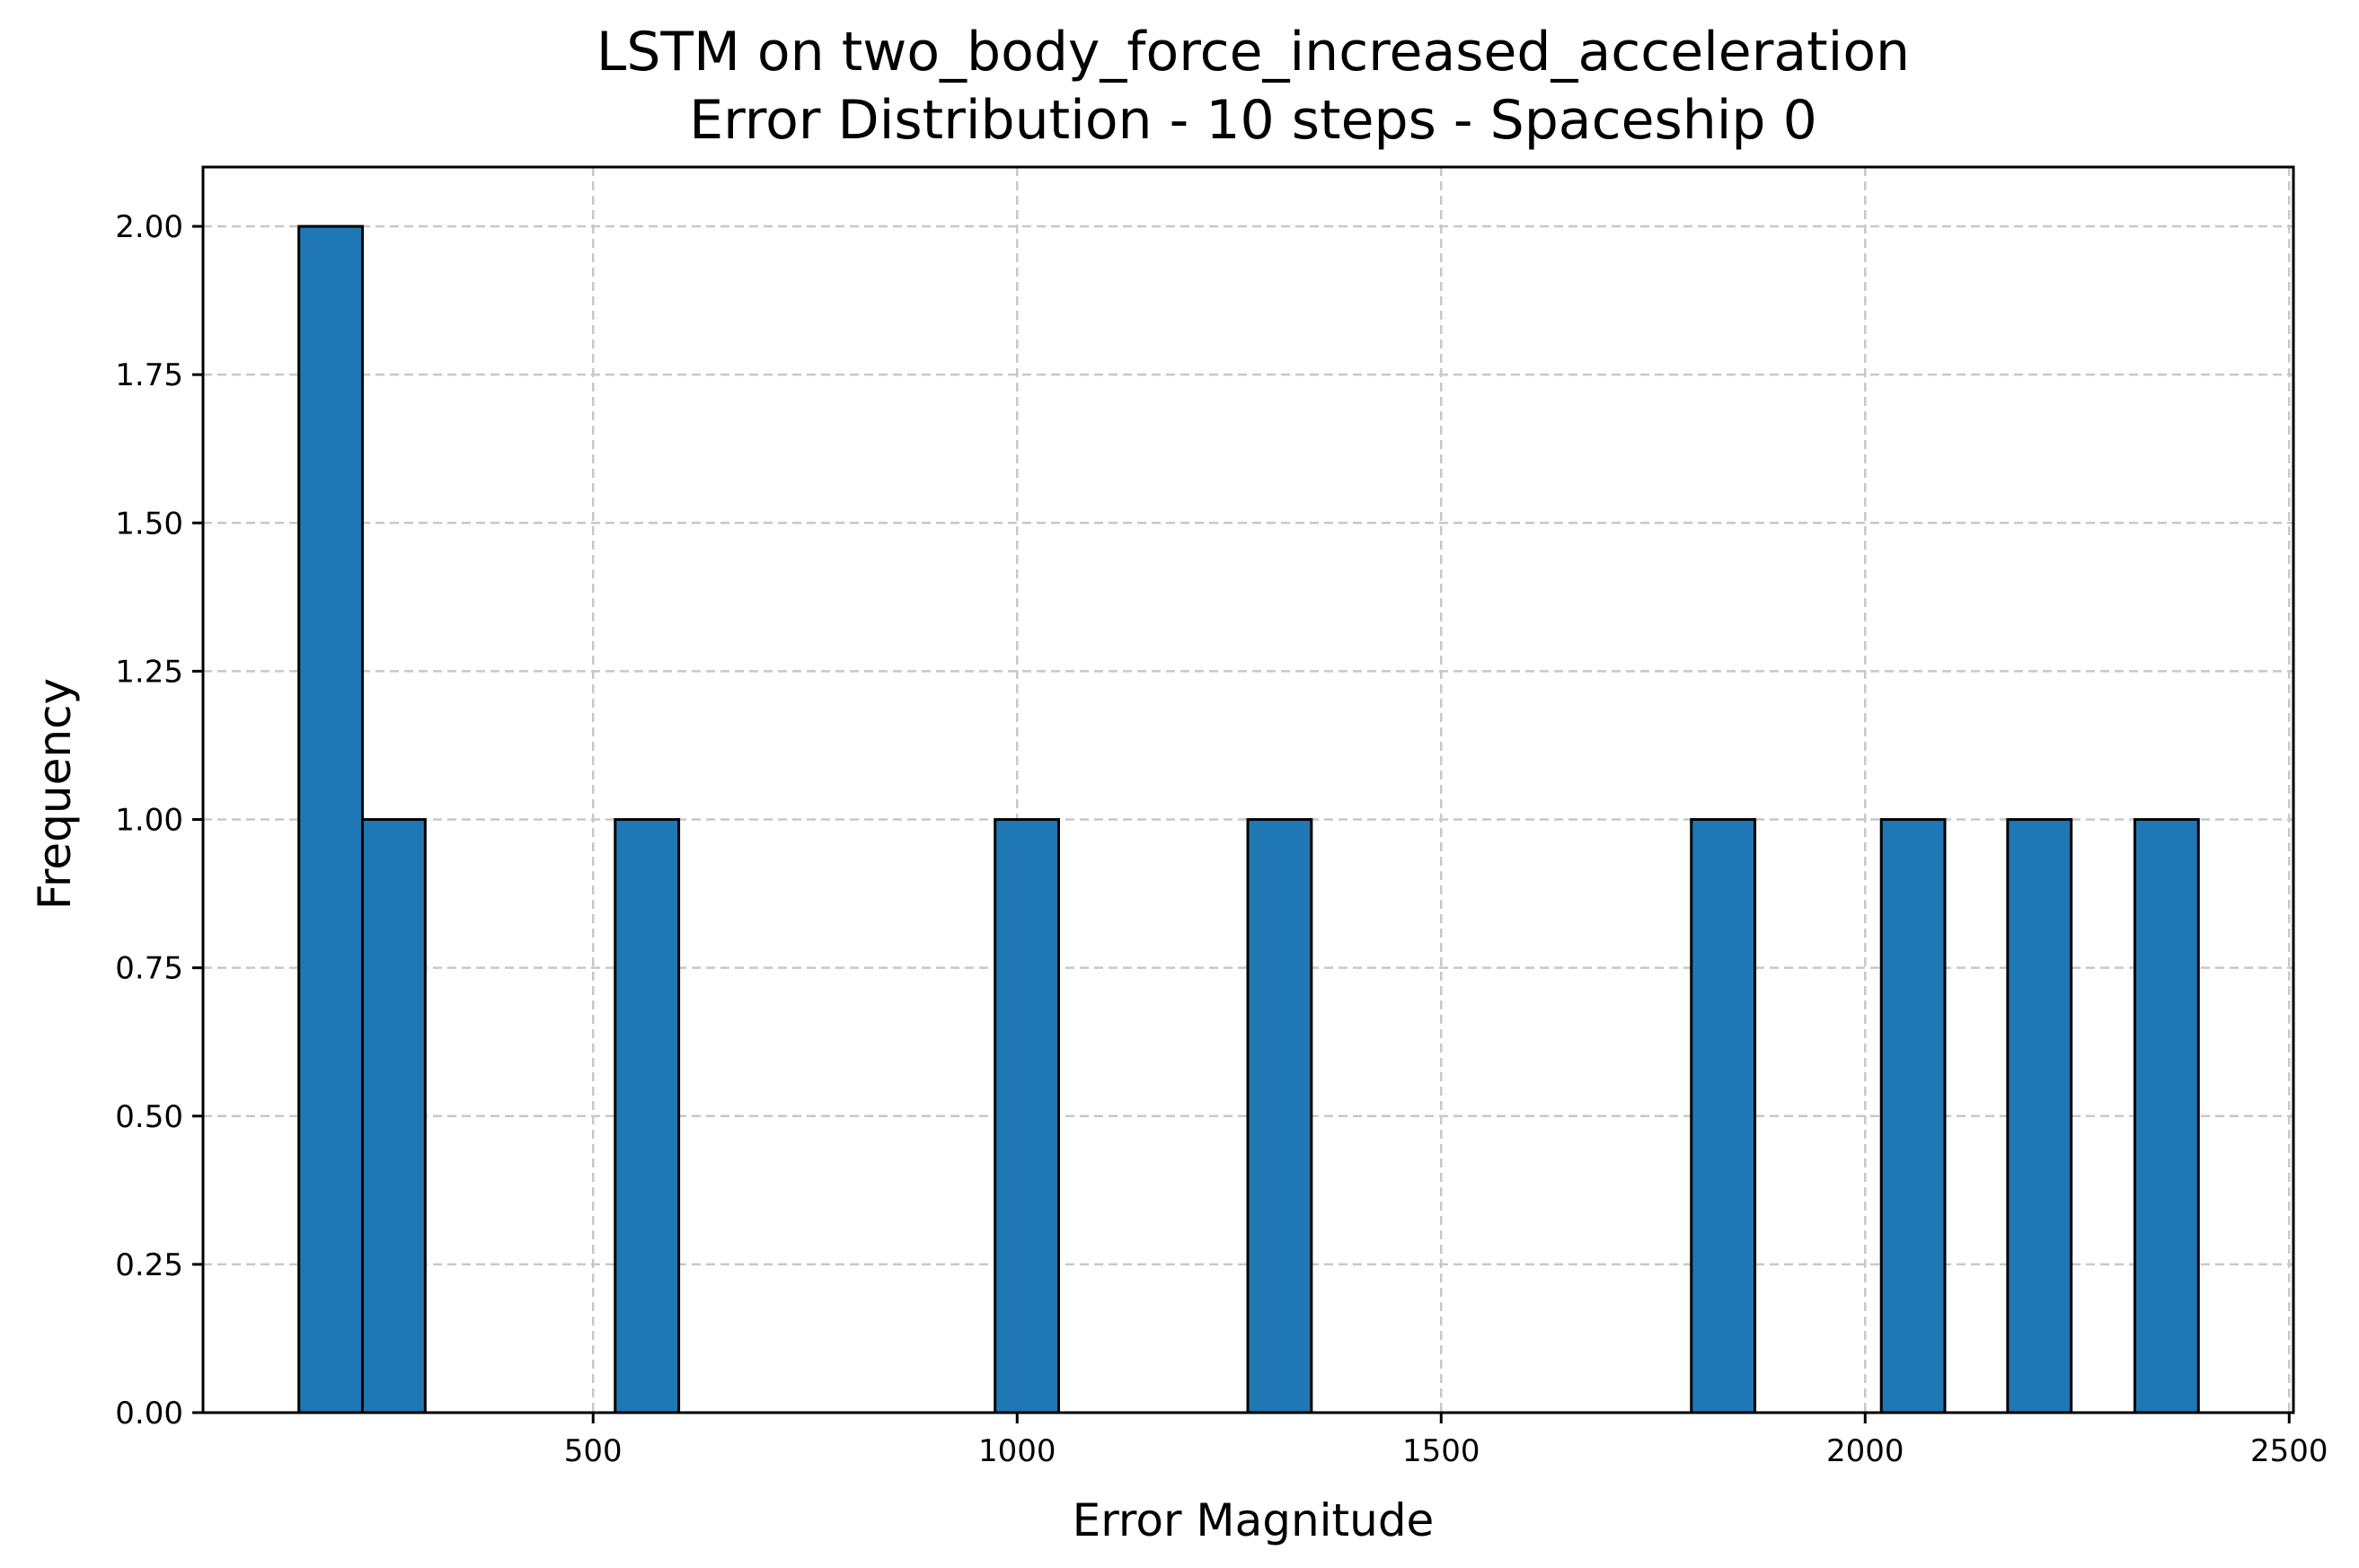 This screenshot has width=2359, height=1568. What do you see at coordinates (1254, 1520) in the screenshot?
I see `x-axis-label: Error Magnitude` at bounding box center [1254, 1520].